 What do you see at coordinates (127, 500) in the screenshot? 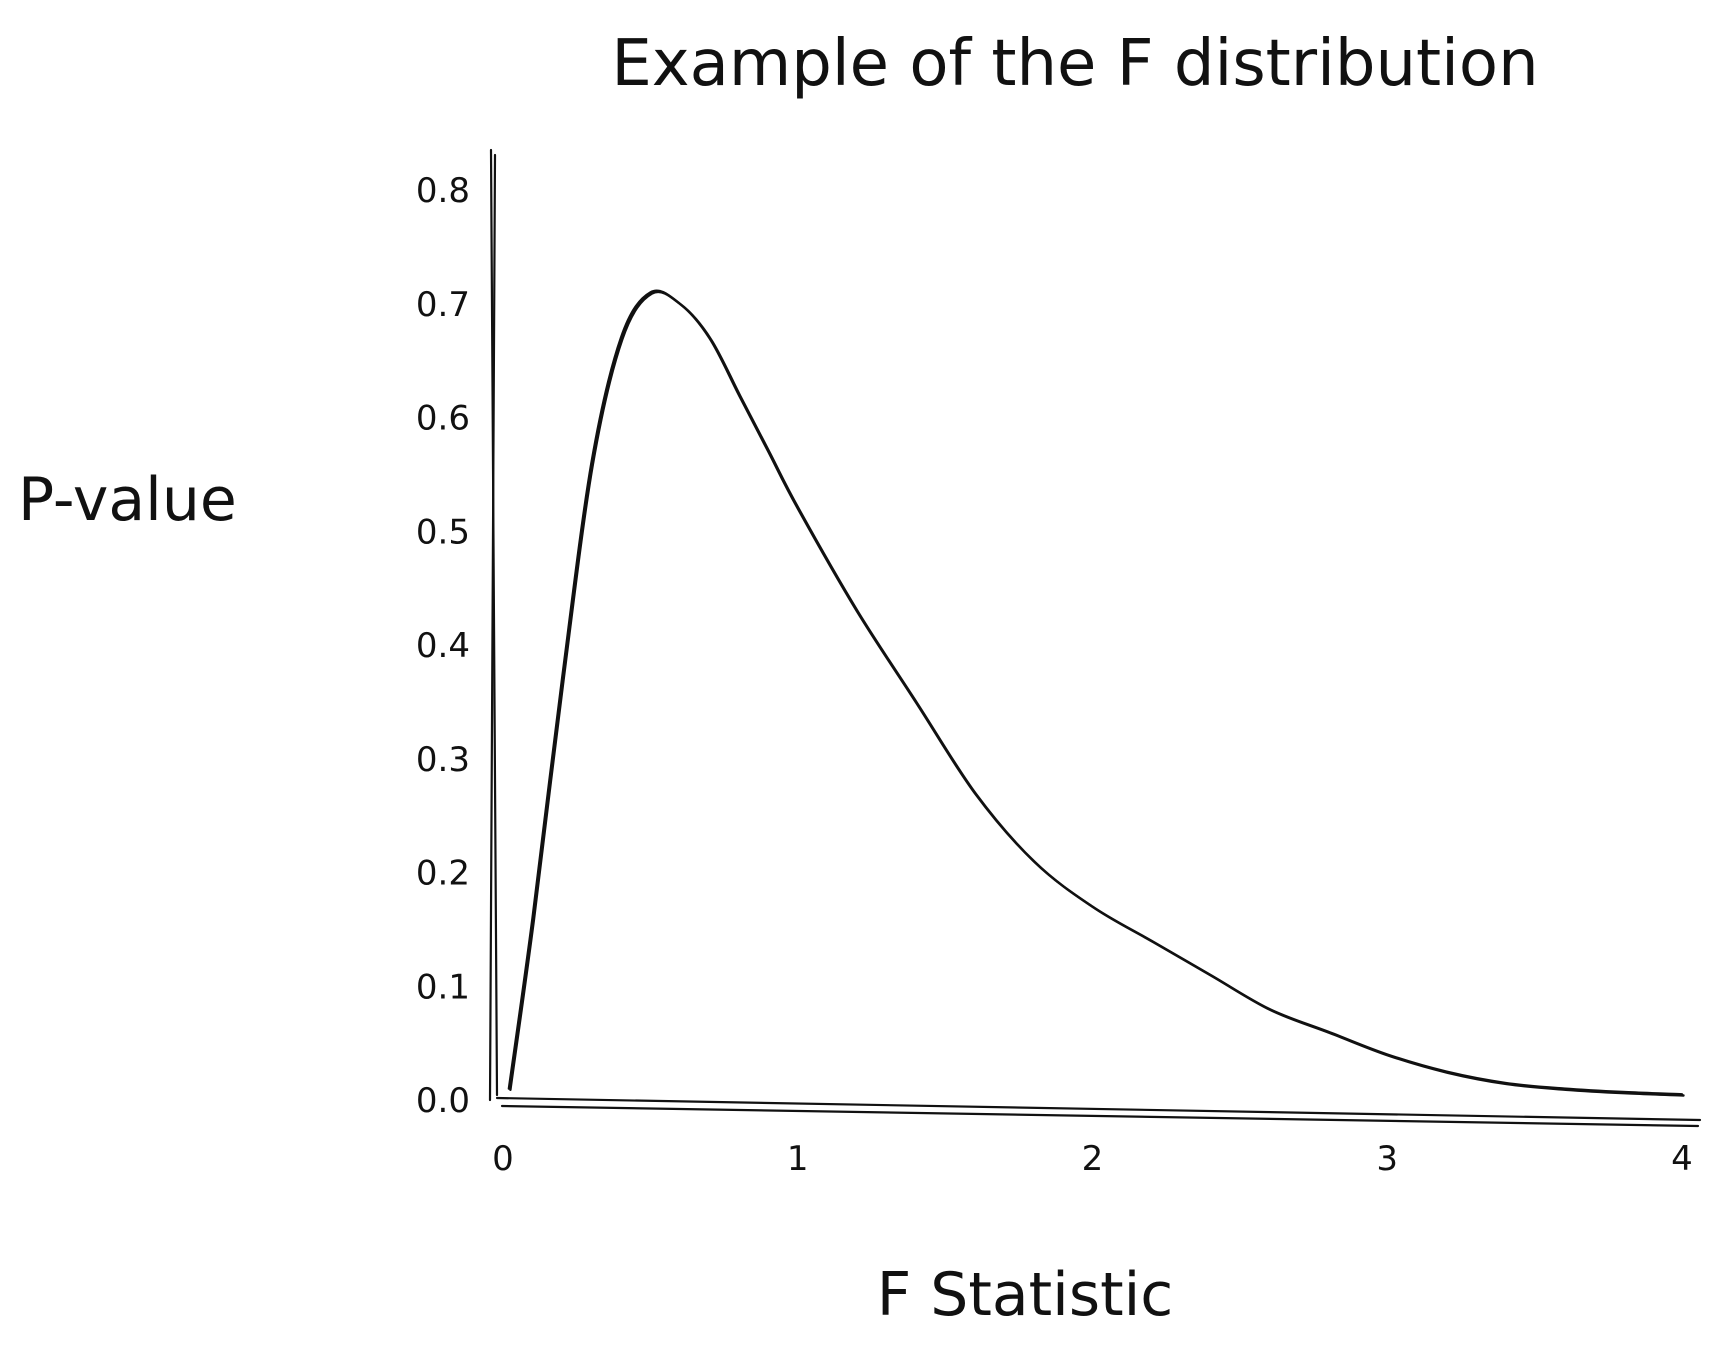
I see `y-axis-title: P-value` at bounding box center [127, 500].